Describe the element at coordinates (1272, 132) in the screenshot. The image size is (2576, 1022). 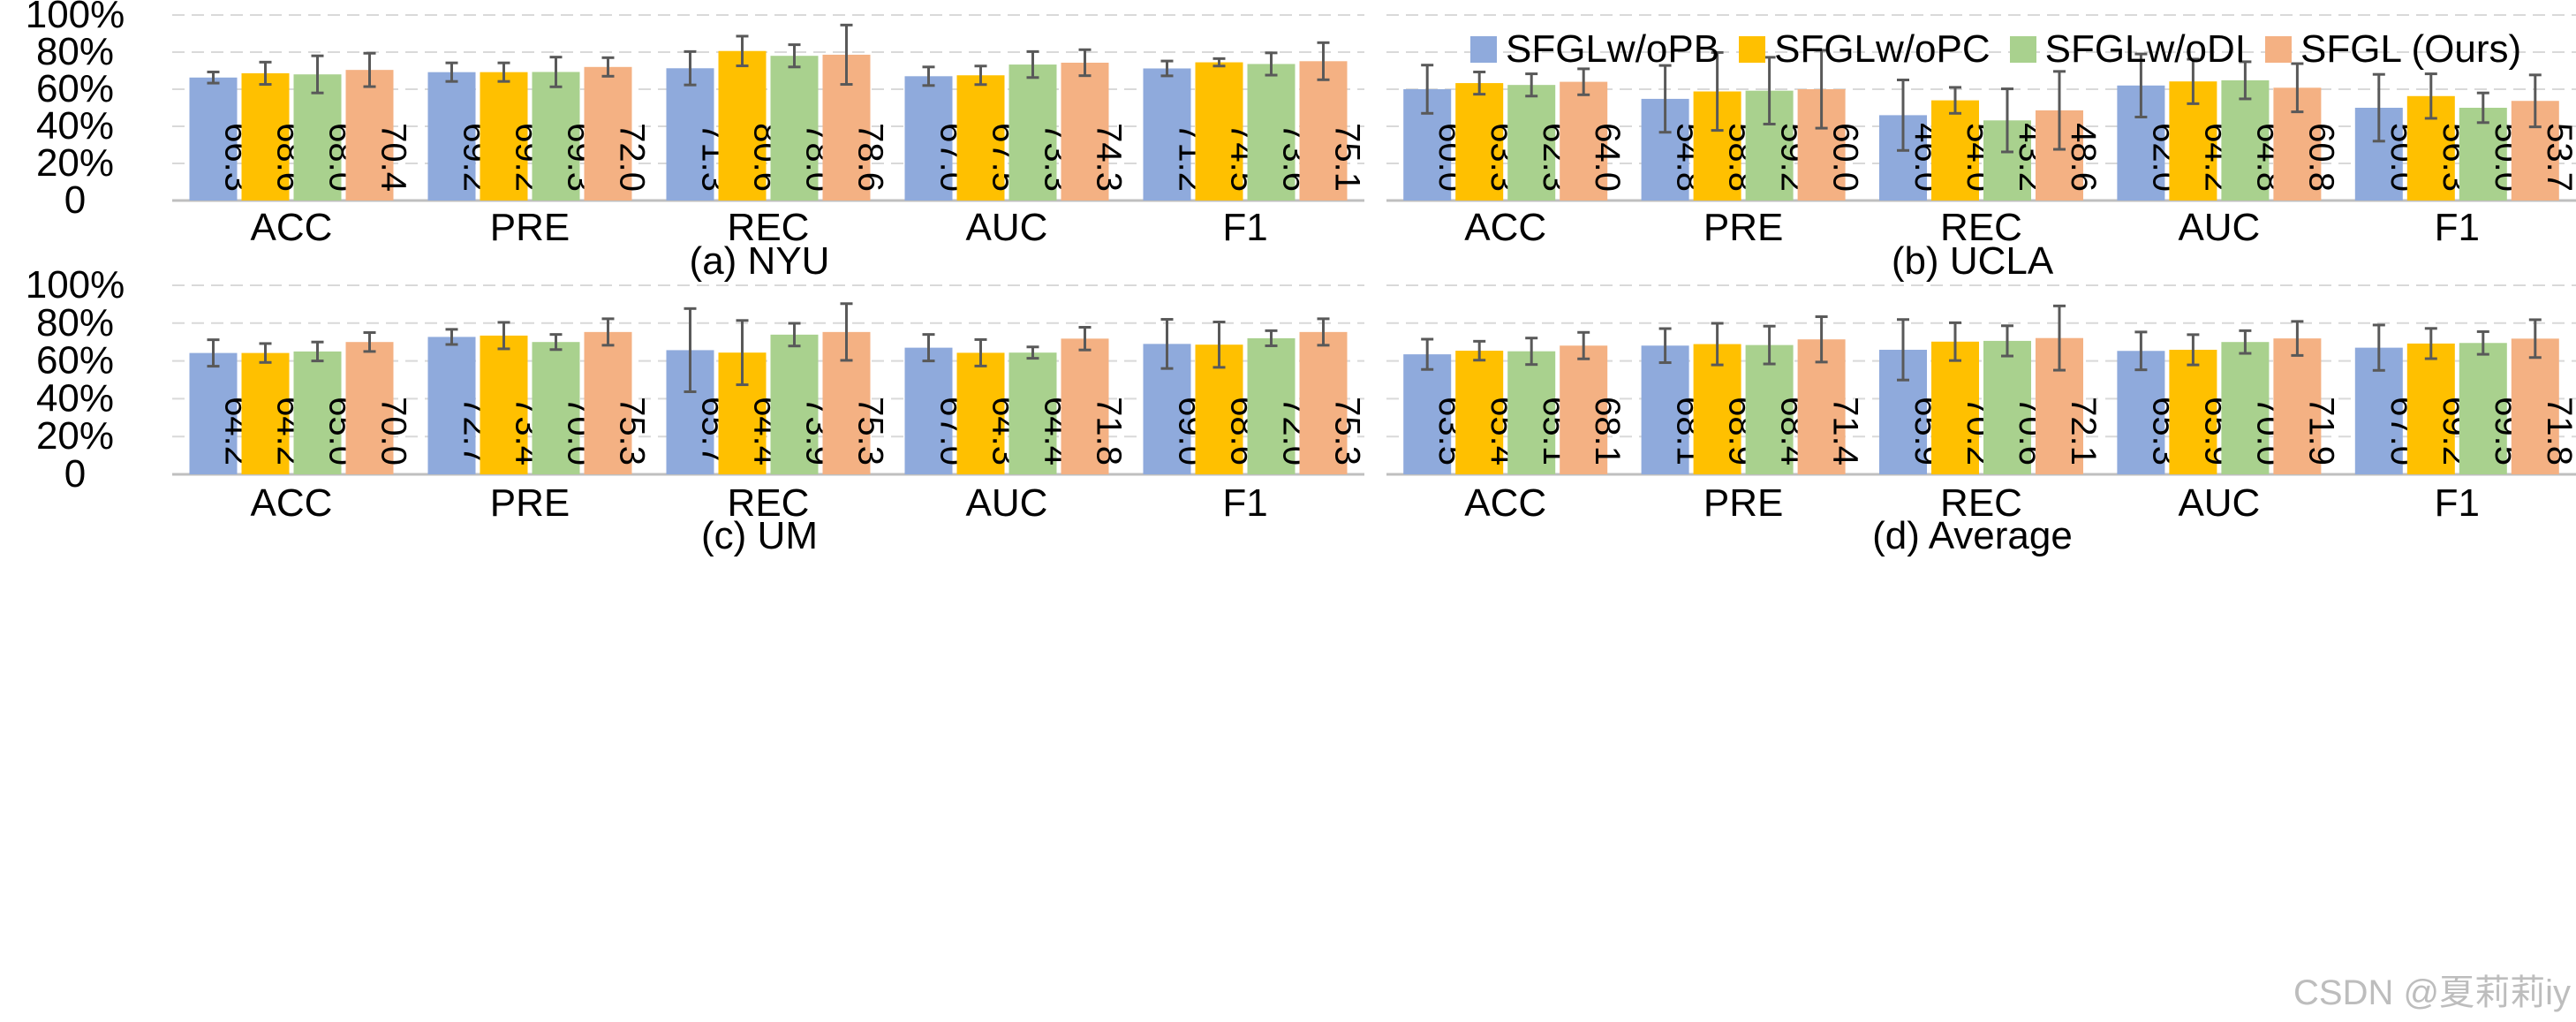
I see `bar-nyu-di-f1` at that location.